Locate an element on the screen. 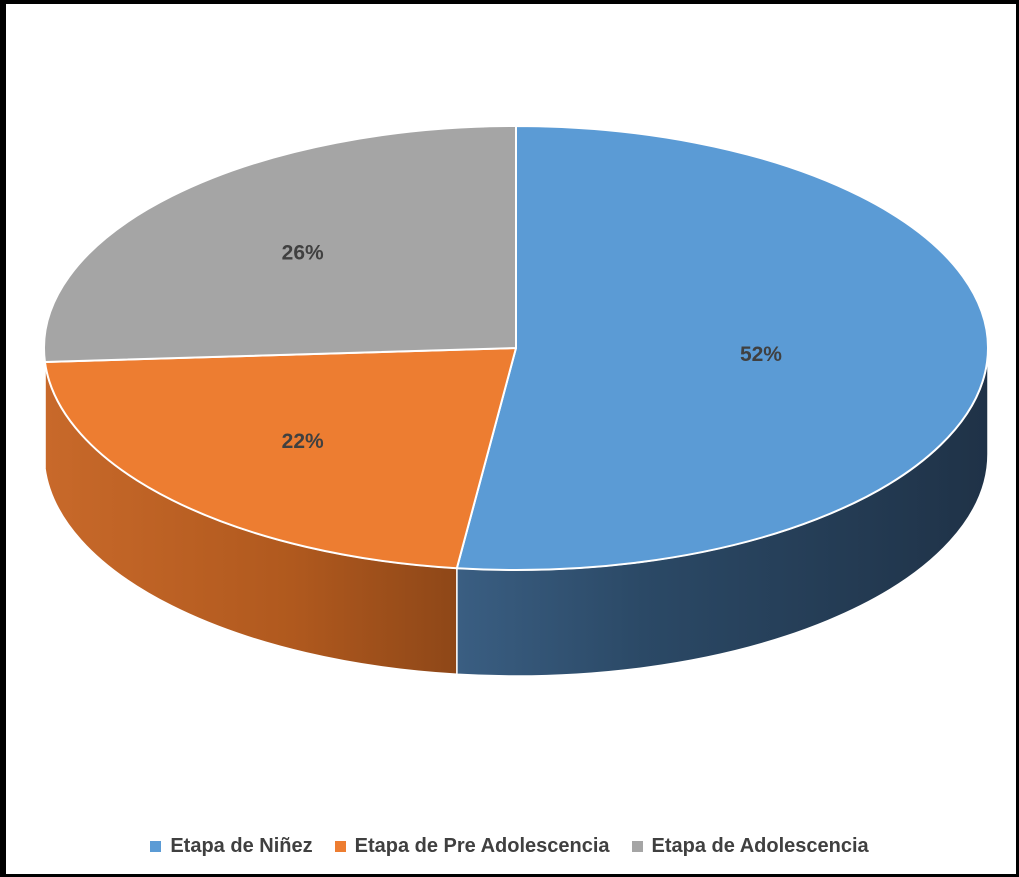 This screenshot has width=1019, height=877. legend-label-ninez: Etapa de Niñez is located at coordinates (241, 845).